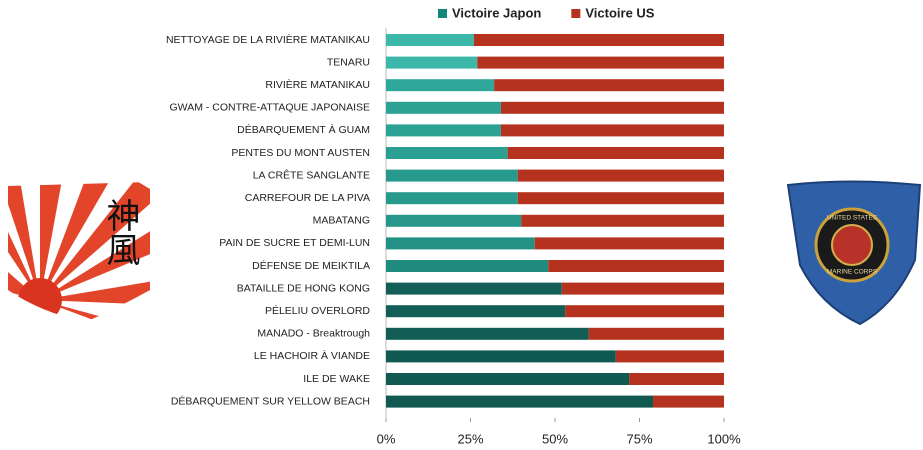 This screenshot has width=923, height=450. Describe the element at coordinates (348, 62) in the screenshot. I see `y-tick-label: TENARU` at that location.